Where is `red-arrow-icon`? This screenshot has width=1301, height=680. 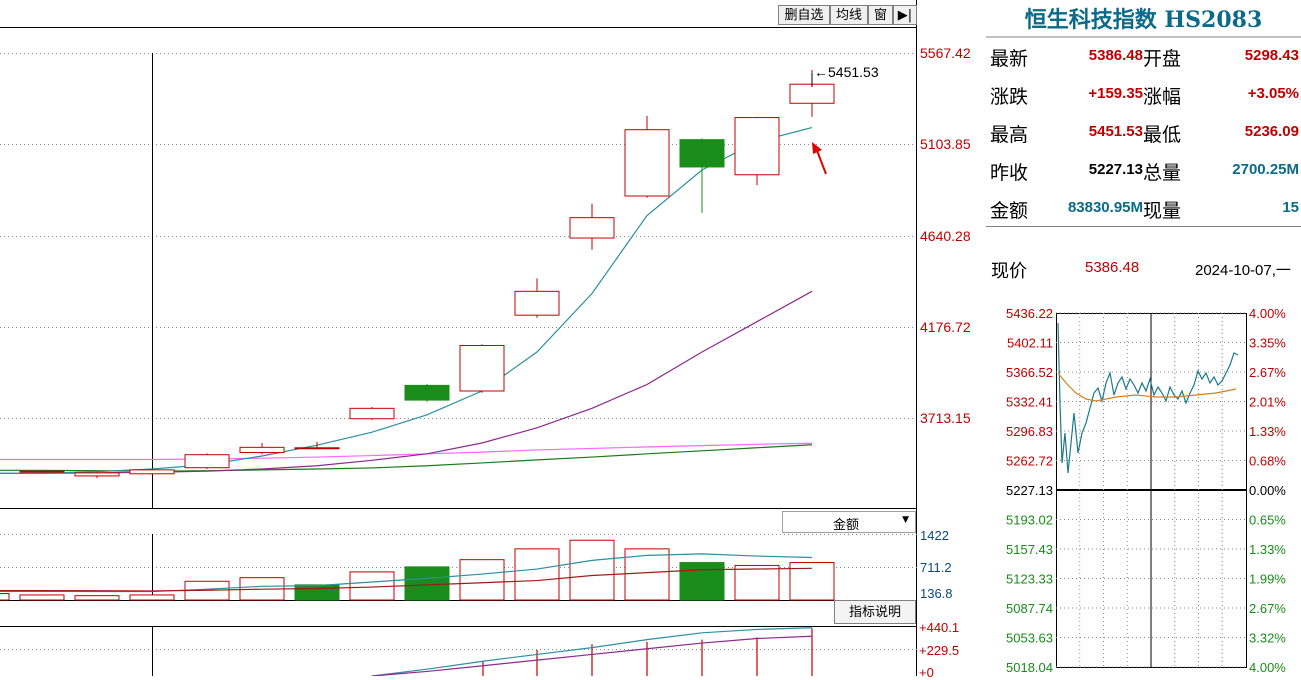 red-arrow-icon is located at coordinates (819, 158).